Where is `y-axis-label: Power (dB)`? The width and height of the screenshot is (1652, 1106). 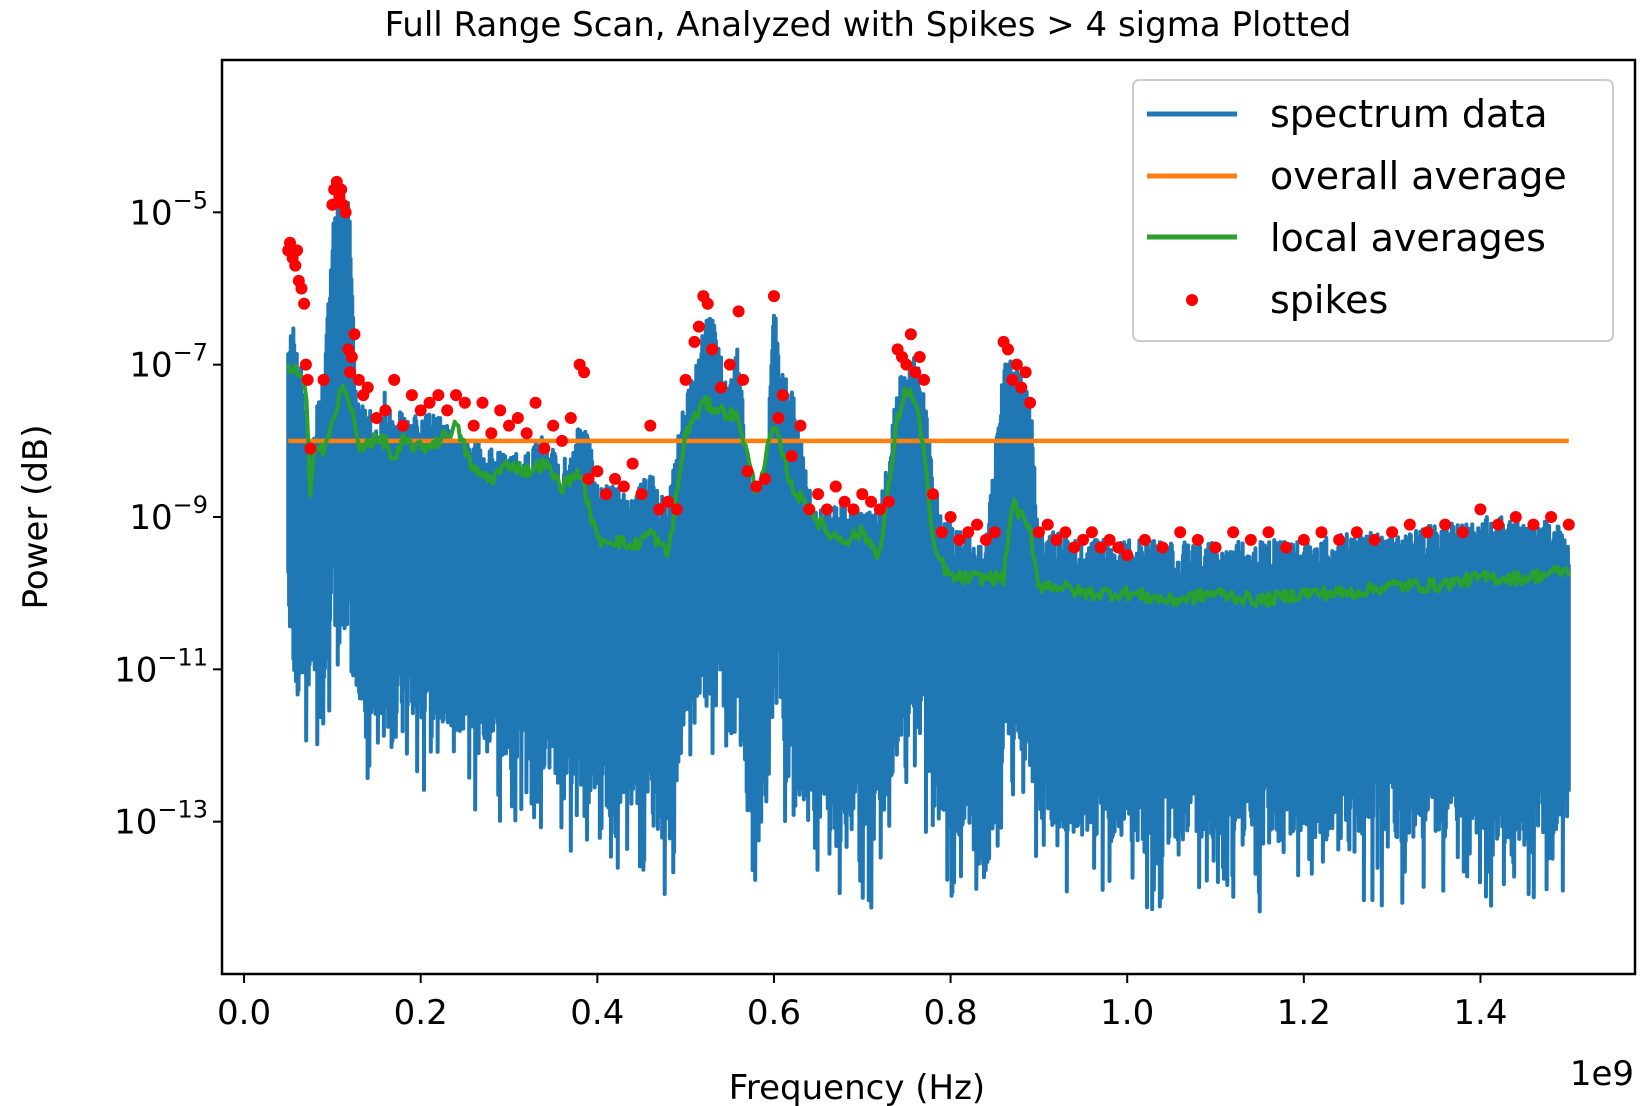
y-axis-label: Power (dB) is located at coordinates (36, 516).